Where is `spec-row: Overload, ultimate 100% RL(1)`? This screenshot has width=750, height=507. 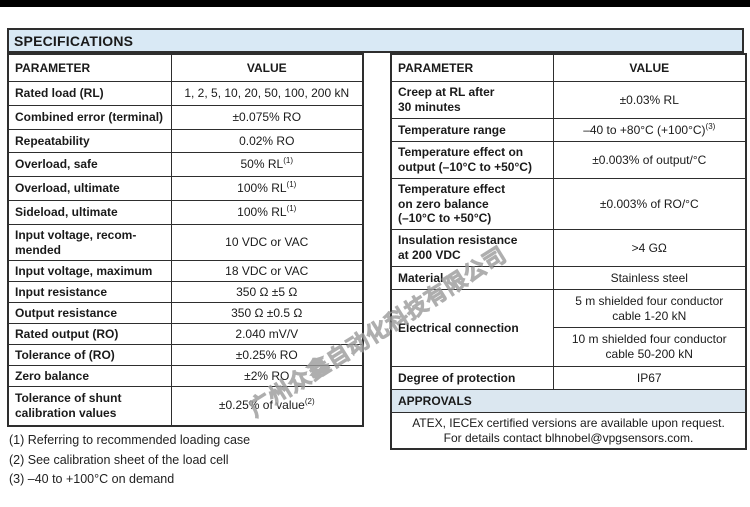 spec-row: Overload, ultimate 100% RL(1) is located at coordinates (185, 188).